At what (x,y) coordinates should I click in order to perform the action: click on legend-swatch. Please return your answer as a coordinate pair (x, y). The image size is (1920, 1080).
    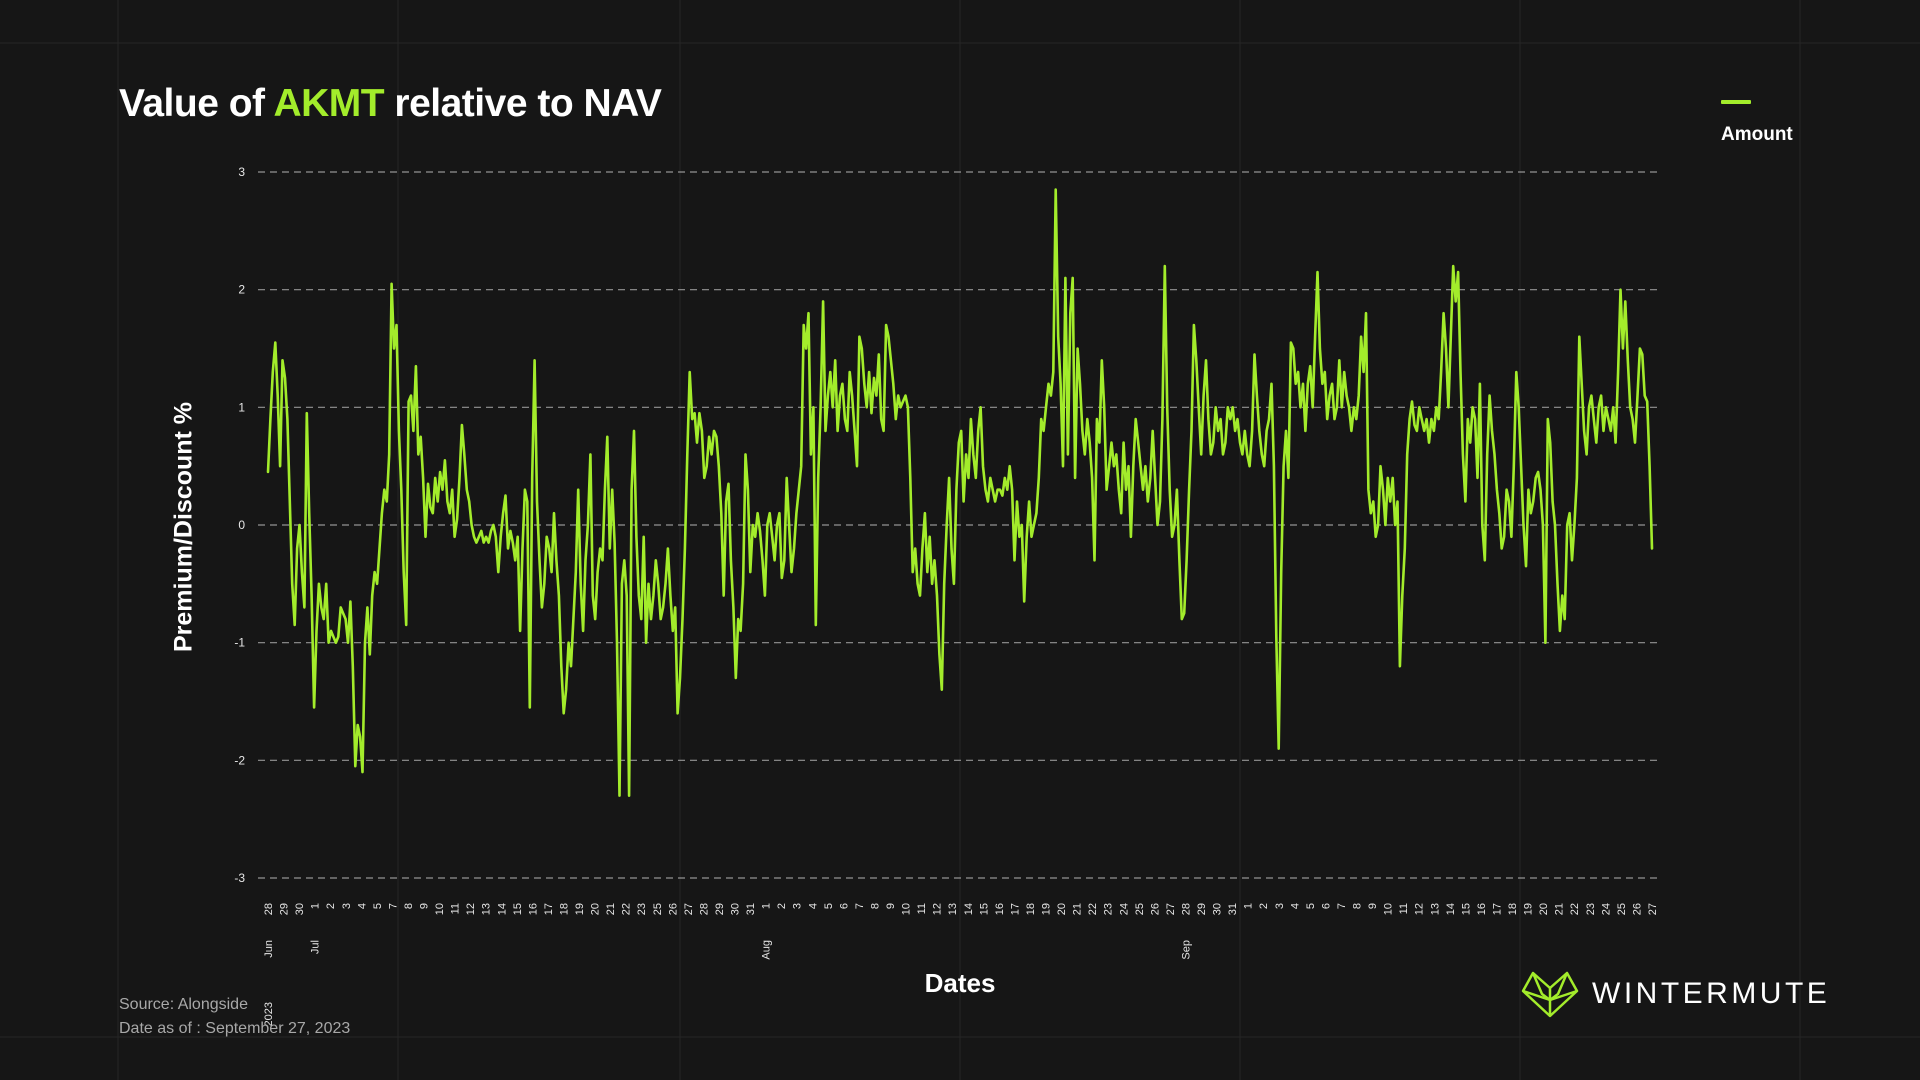
    Looking at the image, I should click on (1736, 102).